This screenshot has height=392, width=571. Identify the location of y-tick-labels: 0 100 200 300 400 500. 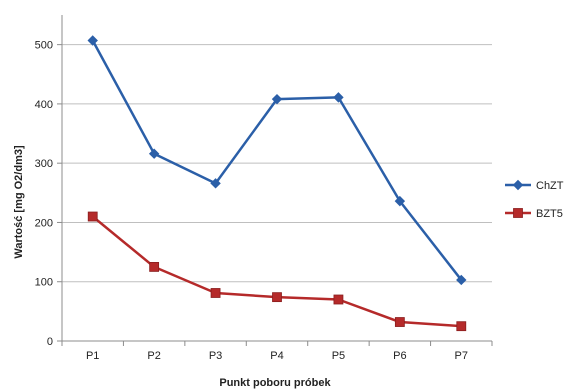
(44, 194).